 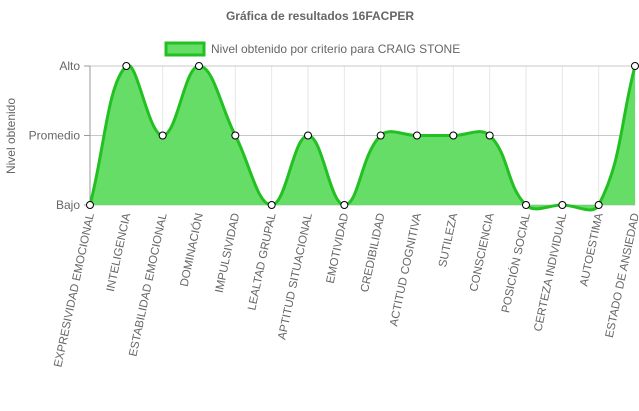 I want to click on y-tick-label: Bajo, so click(x=68, y=205).